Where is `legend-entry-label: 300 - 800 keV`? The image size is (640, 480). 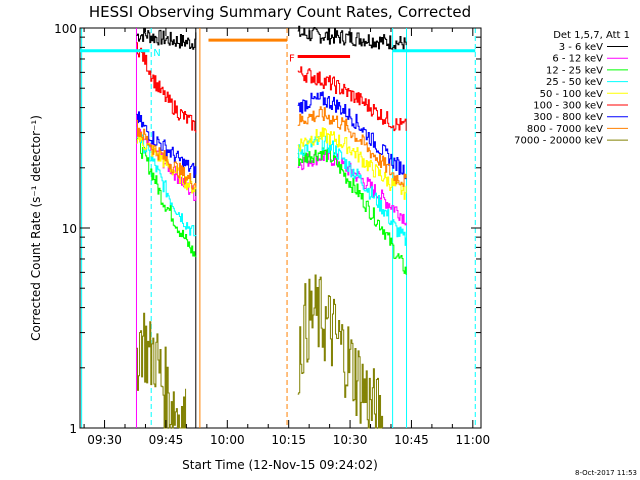
legend-entry-label: 300 - 800 keV is located at coordinates (568, 117).